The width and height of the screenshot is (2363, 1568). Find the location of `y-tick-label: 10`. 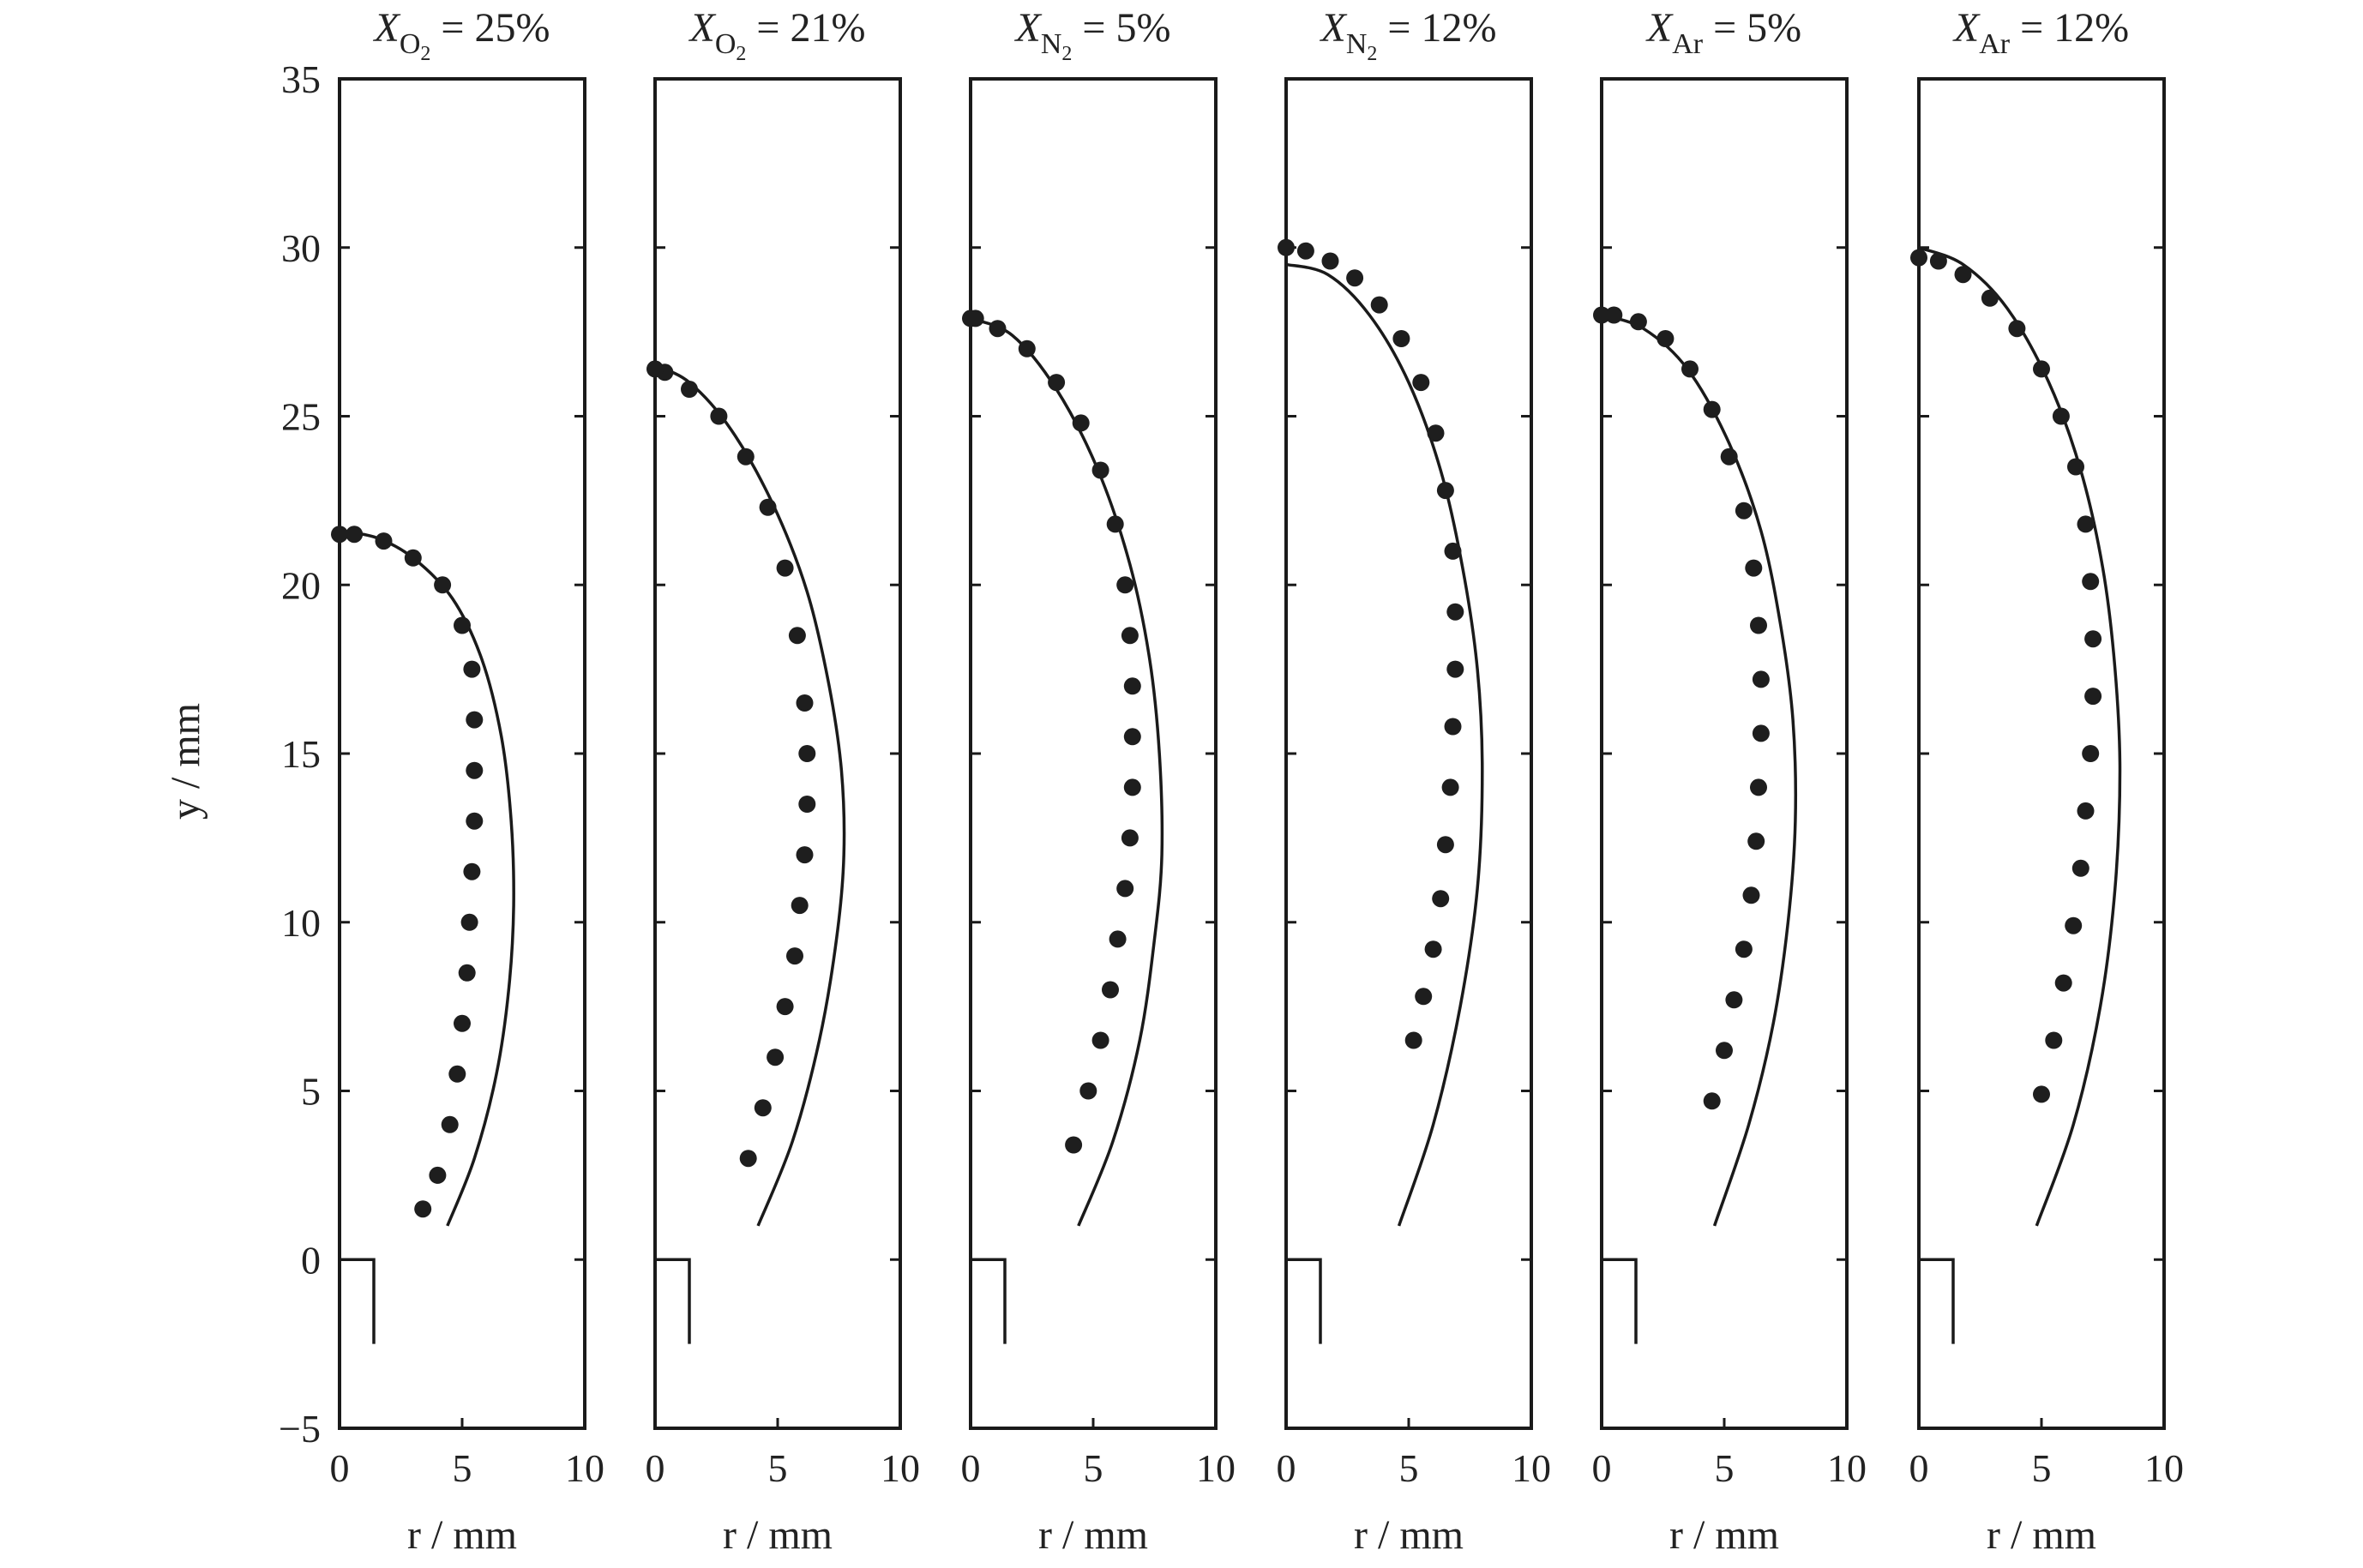

y-tick-label: 10 is located at coordinates (301, 923).